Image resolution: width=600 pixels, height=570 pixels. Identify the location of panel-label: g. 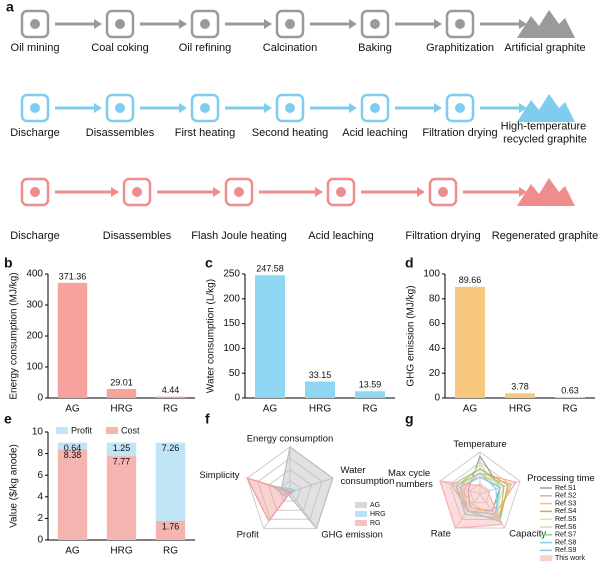
(409, 419).